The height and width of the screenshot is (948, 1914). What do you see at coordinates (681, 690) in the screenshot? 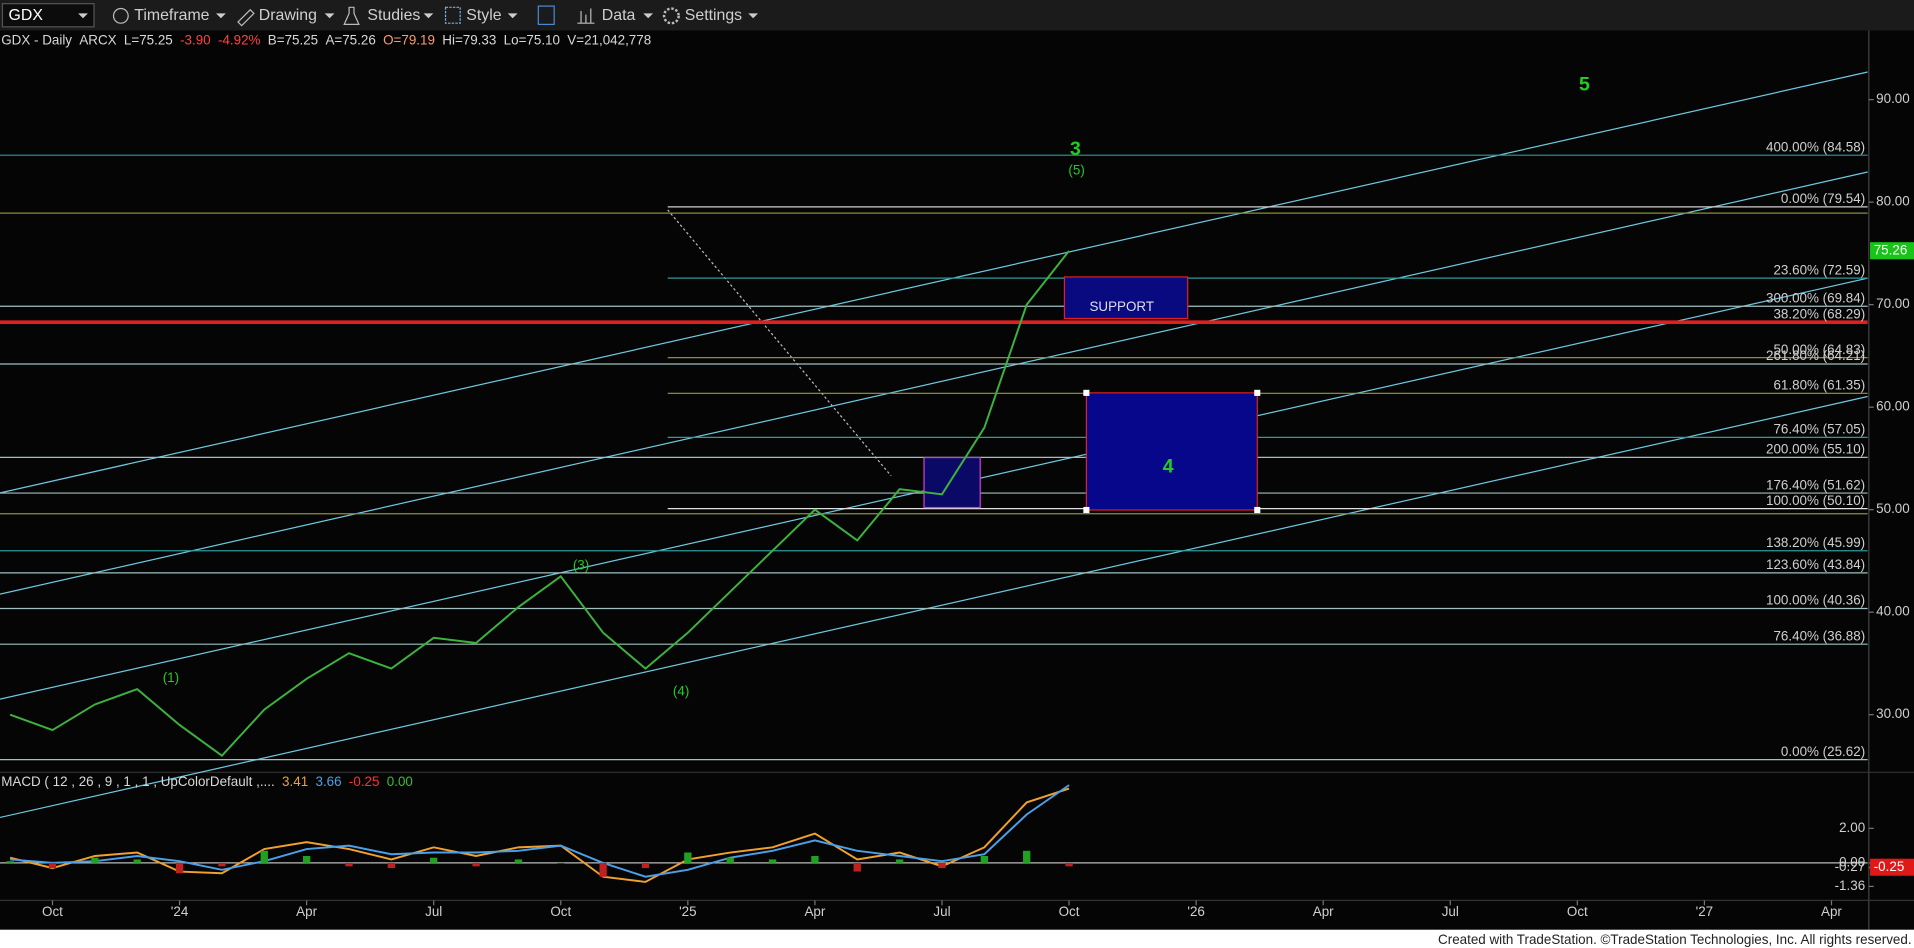
I see `wave-label: (4)` at bounding box center [681, 690].